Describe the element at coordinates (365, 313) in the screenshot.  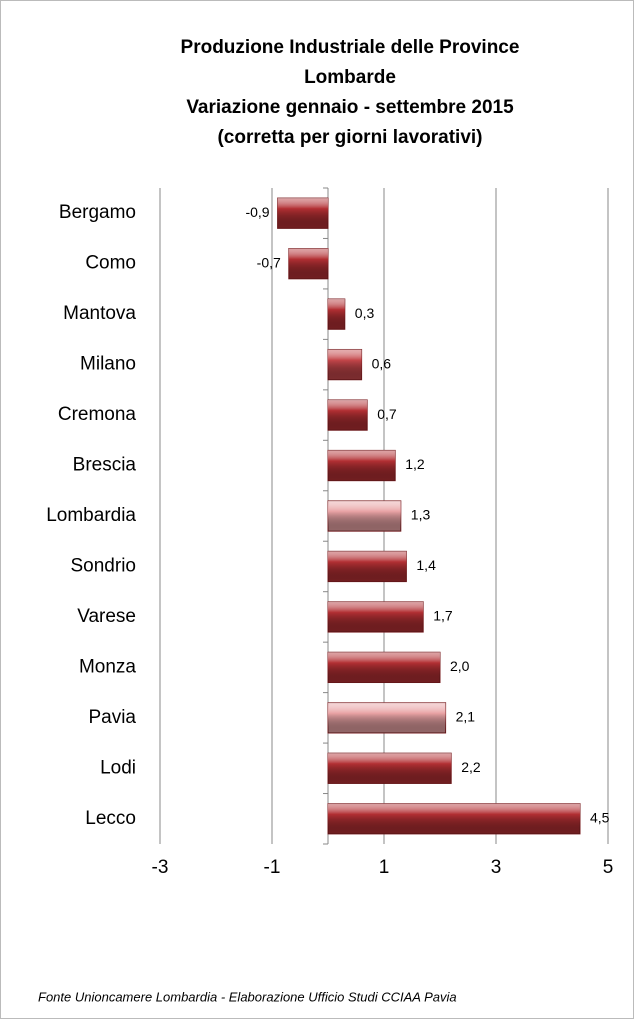
I see `value-label: 0,3` at that location.